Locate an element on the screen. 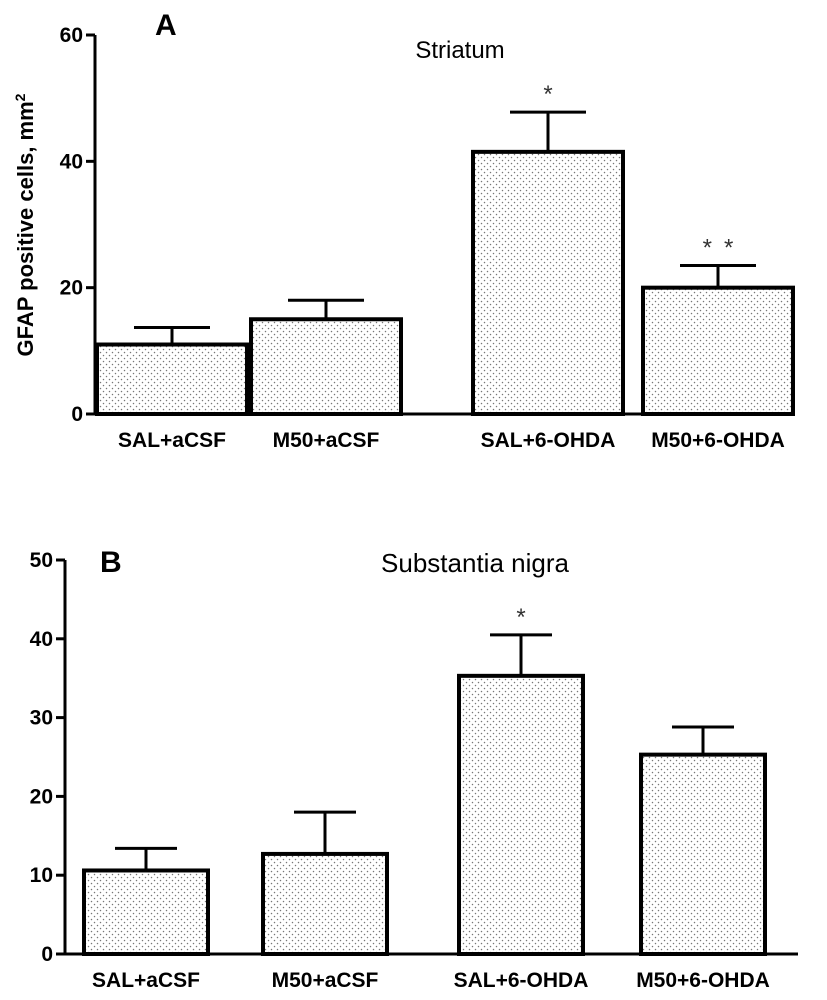  panel-a-title: Striatum is located at coordinates (459, 50).